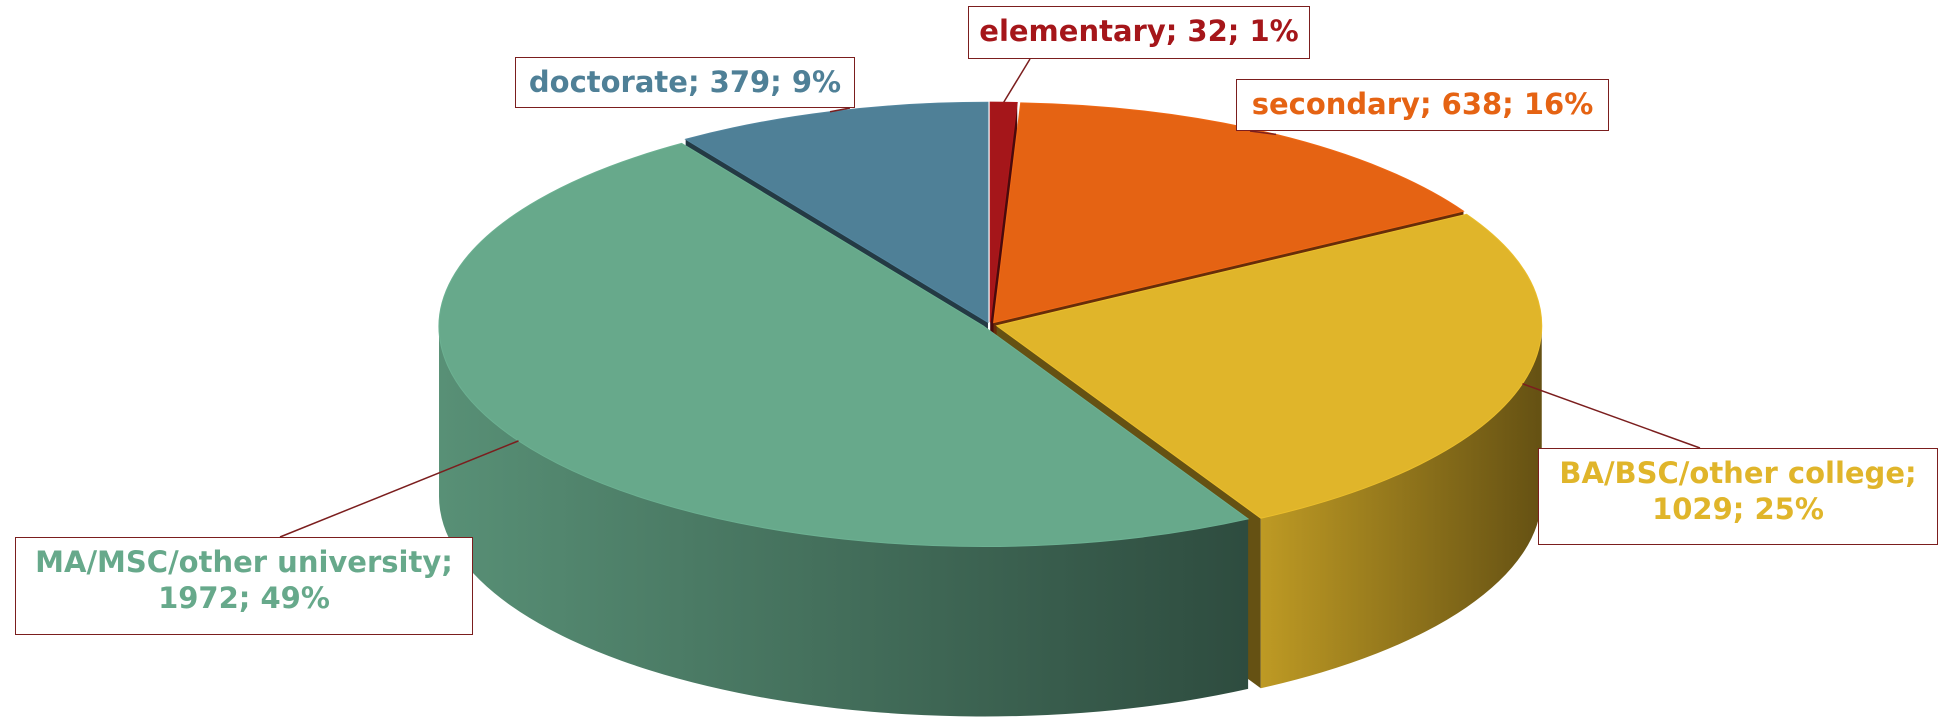 The height and width of the screenshot is (727, 1942). What do you see at coordinates (1738, 496) in the screenshot?
I see `data-label: BA/BSC/other college; 1029; 25%` at bounding box center [1738, 496].